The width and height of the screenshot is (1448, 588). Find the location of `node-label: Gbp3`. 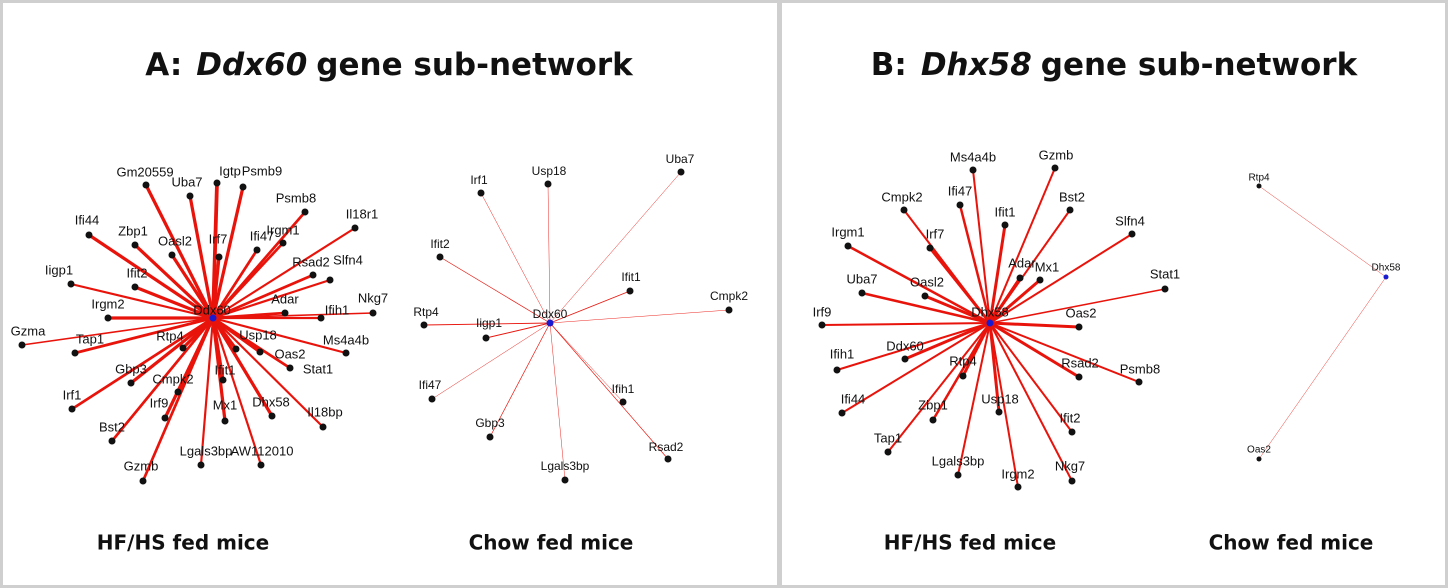

node-label: Gbp3 is located at coordinates (131, 368).